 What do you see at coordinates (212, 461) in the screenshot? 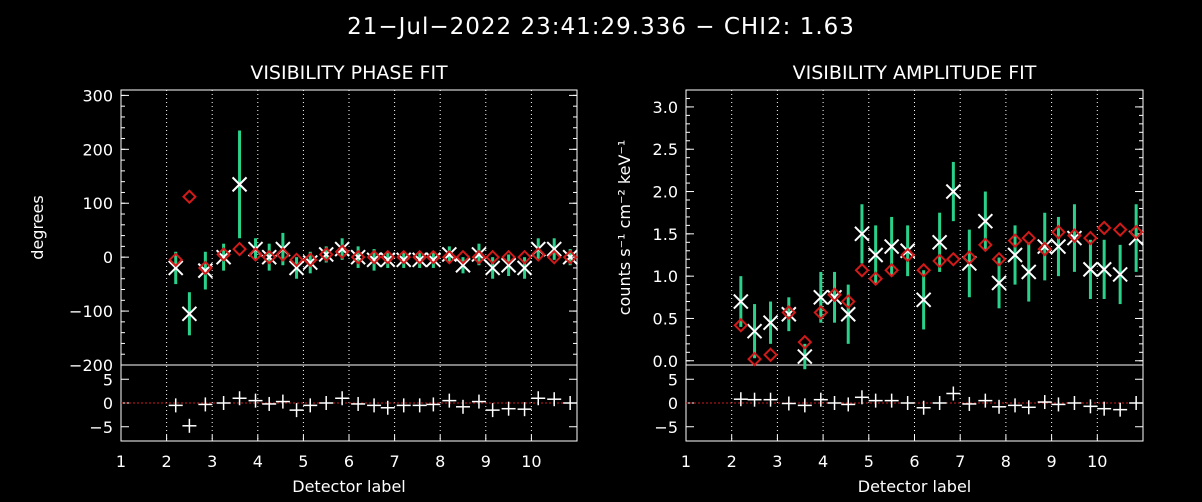
I see `x-tick-label: 3` at bounding box center [212, 461].